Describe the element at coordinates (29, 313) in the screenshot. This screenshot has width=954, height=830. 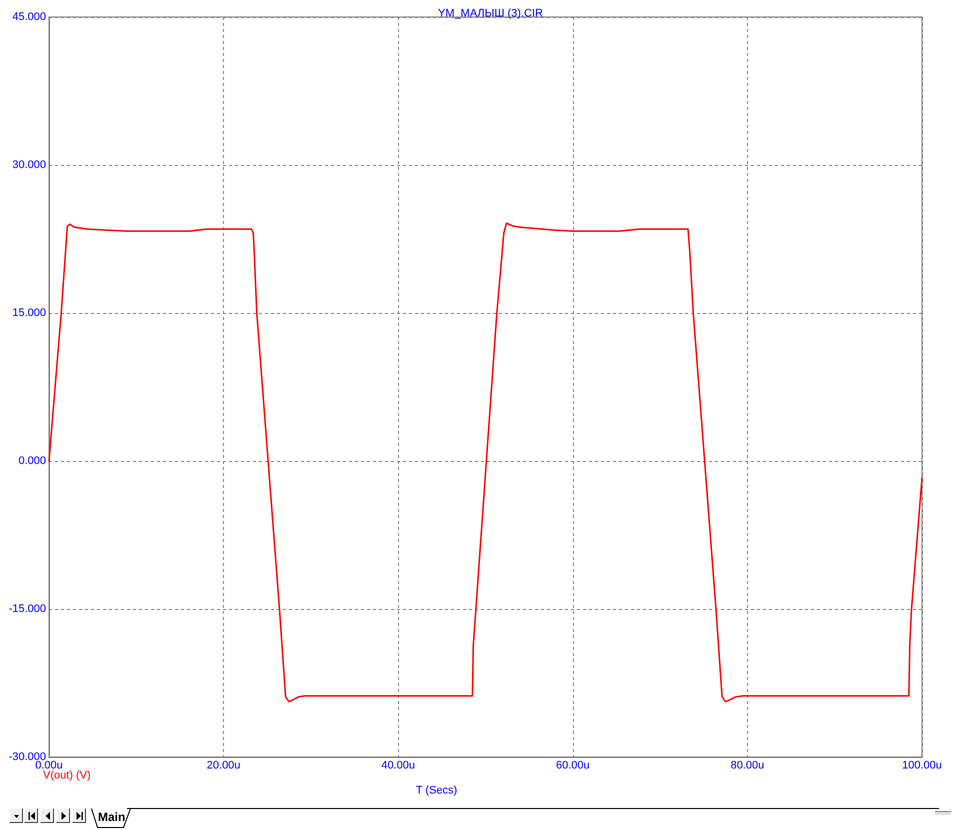
I see `y-tick-label: 15.000` at that location.